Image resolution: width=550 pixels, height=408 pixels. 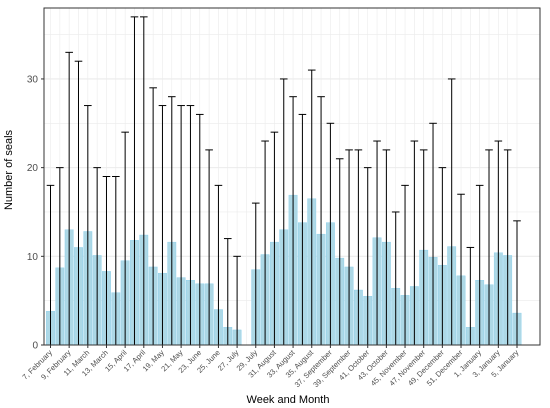 What do you see at coordinates (33, 79) in the screenshot?
I see `y-tick-label: 30` at bounding box center [33, 79].